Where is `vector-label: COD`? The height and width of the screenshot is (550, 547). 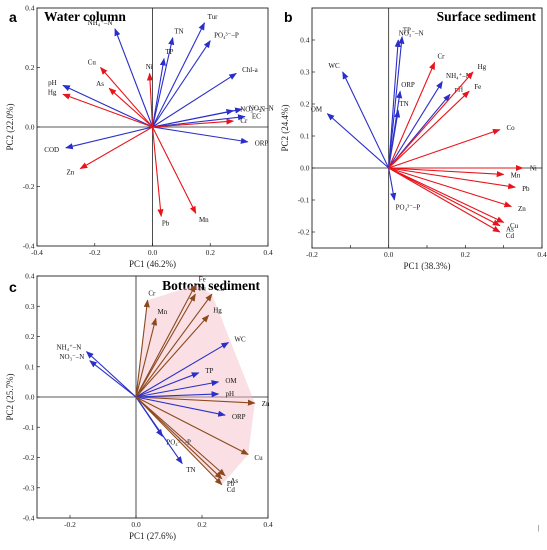
vector-label: COD is located at coordinates (51, 150).